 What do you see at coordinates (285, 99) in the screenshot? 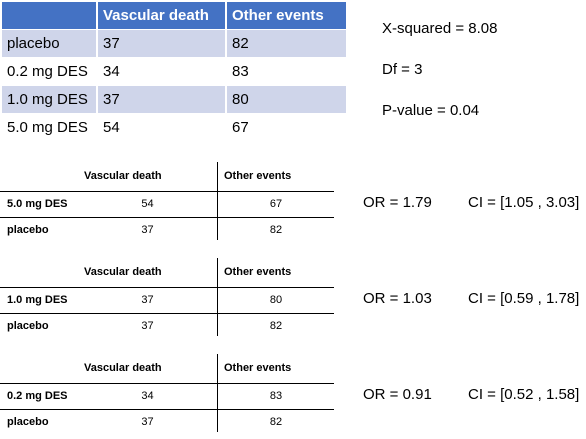
I see `other-events-cell: 80` at bounding box center [285, 99].